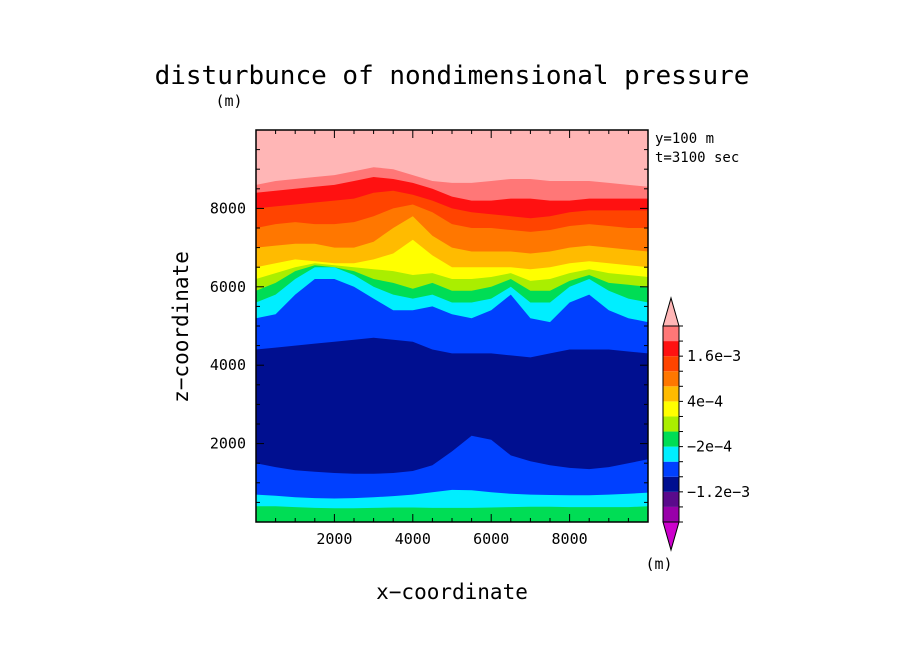 This screenshot has height=654, width=904. Describe the element at coordinates (709, 447) in the screenshot. I see `colorbar-label: −2e−4` at that location.